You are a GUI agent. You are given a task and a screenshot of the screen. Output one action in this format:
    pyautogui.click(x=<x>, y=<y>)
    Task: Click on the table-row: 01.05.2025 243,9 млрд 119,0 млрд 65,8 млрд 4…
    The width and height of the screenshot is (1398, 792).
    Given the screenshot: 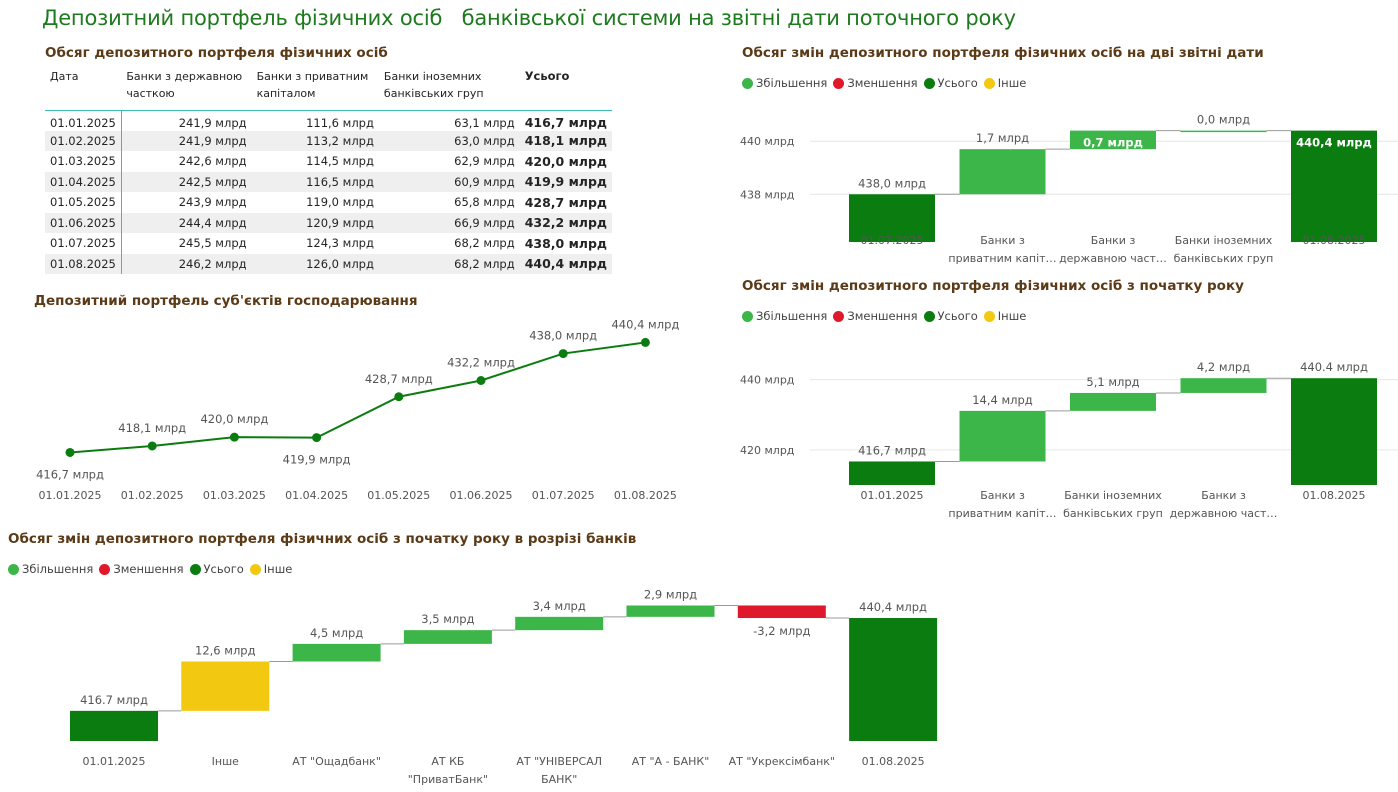 What is the action you would take?
    pyautogui.click(x=328, y=202)
    